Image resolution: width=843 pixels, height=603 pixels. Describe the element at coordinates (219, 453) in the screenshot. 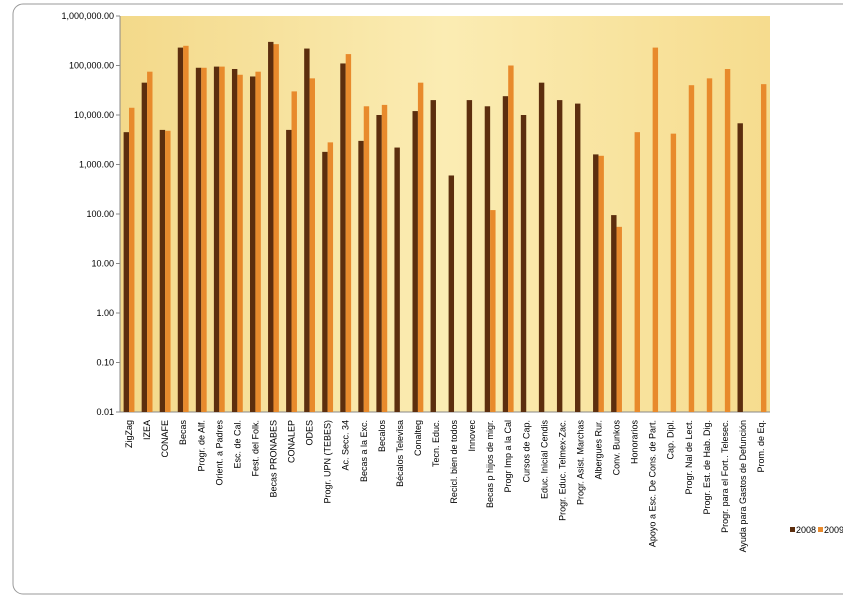

I see `x-tick-label: Orient. a Padres` at that location.